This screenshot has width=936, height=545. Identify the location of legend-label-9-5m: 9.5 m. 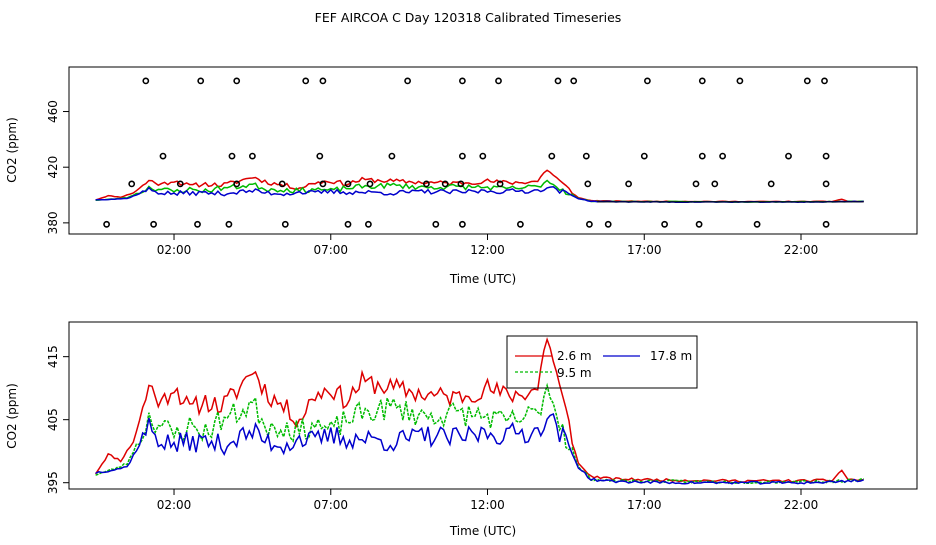
(574, 373).